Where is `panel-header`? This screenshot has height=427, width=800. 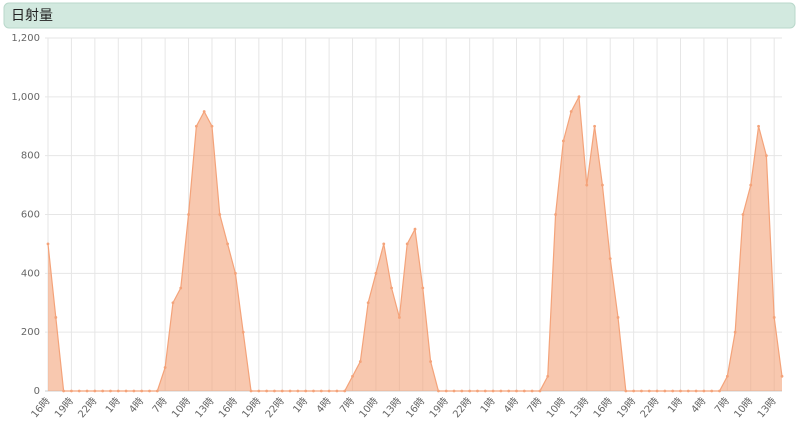
panel-header is located at coordinates (399, 15).